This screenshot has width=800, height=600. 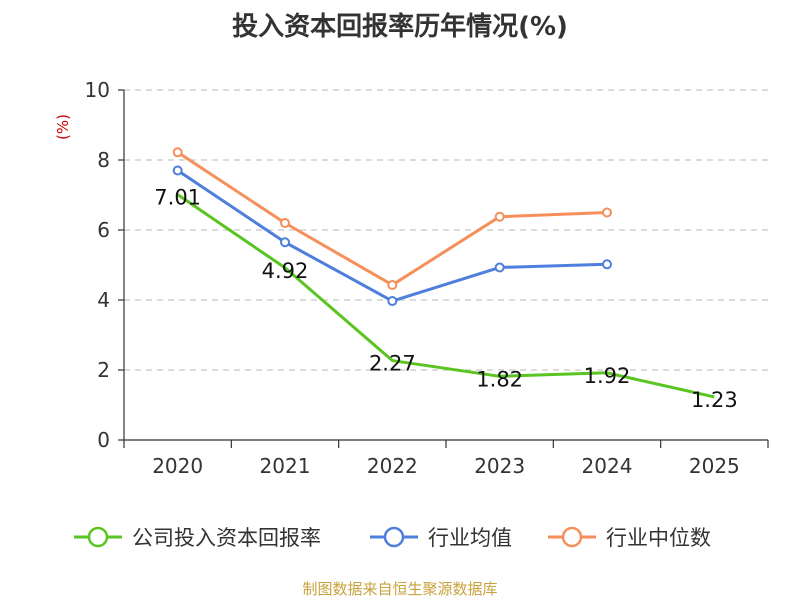 What do you see at coordinates (400, 589) in the screenshot?
I see `source-note: 制图数据来自恒生聚源数据库` at bounding box center [400, 589].